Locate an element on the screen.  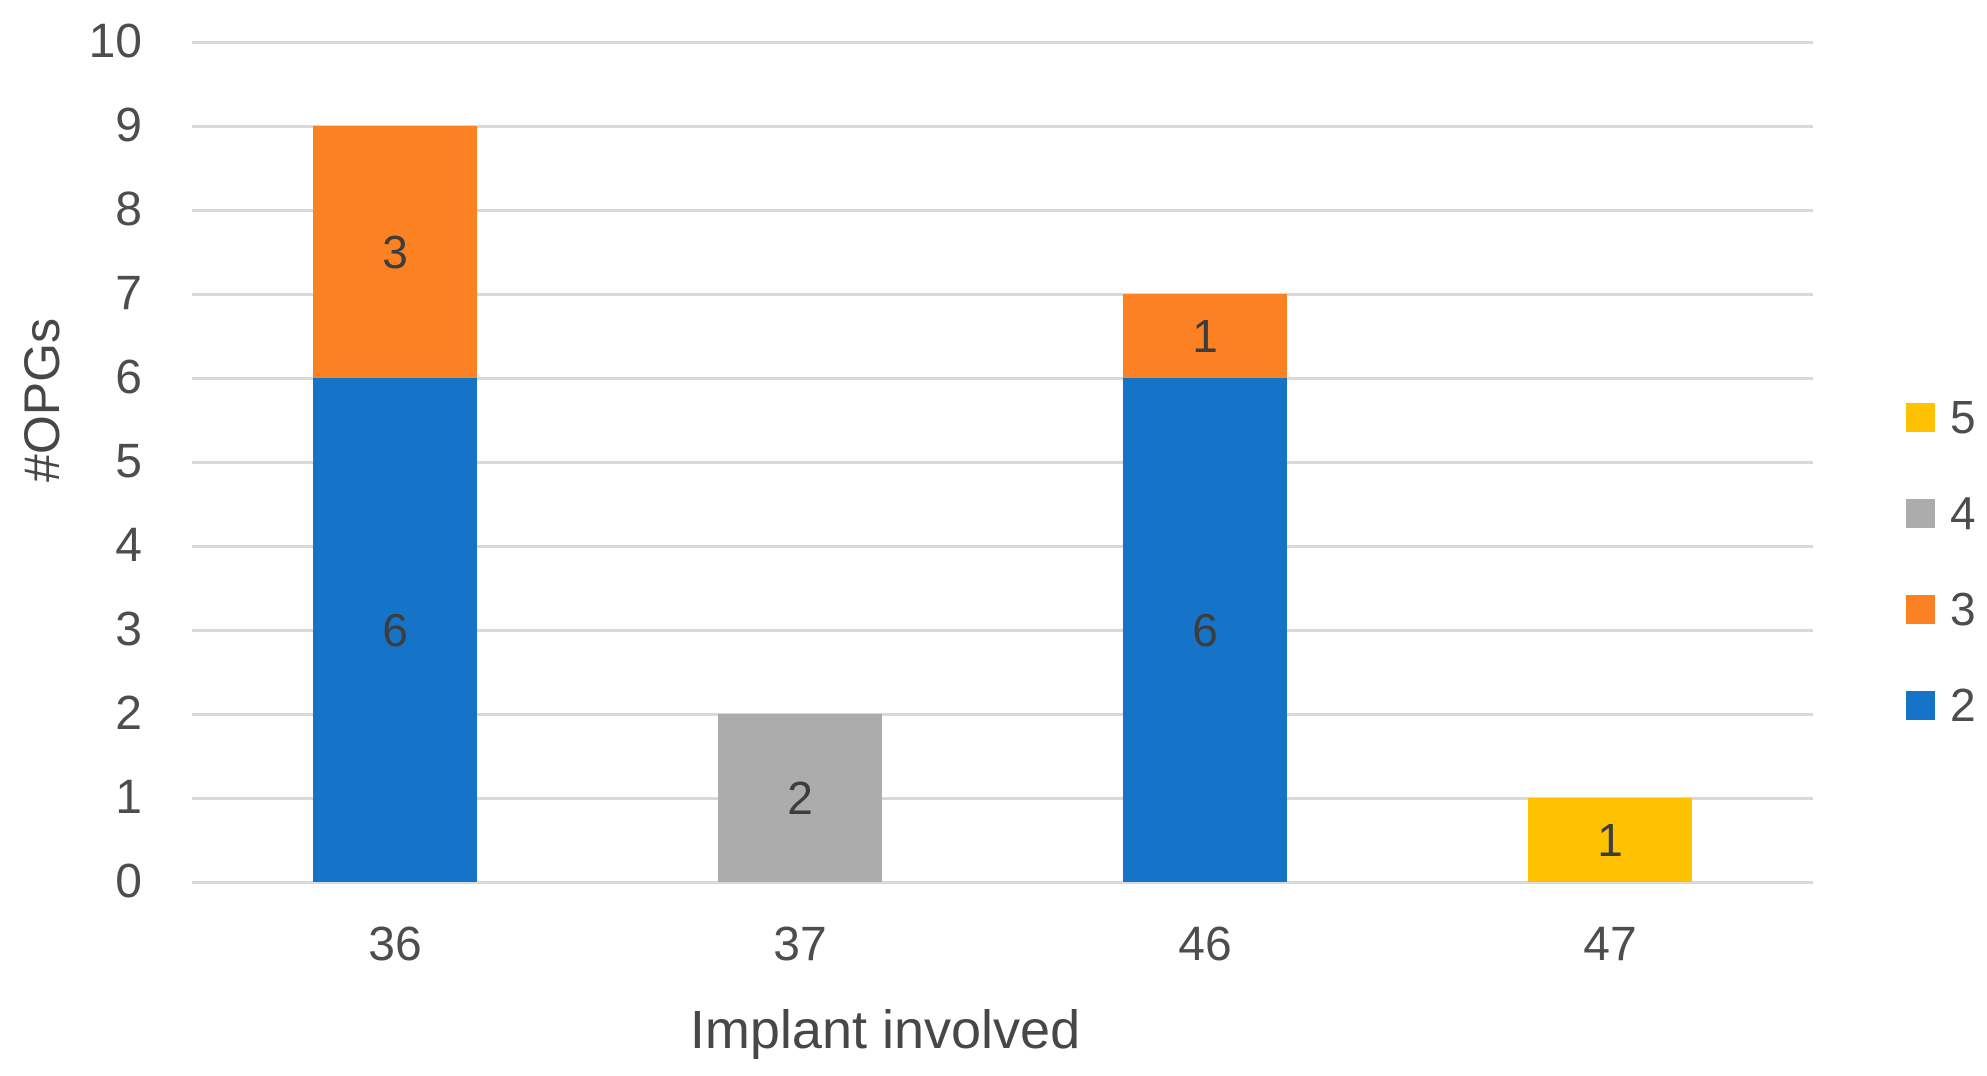
bar-46-segment-3: 1 is located at coordinates (1205, 336).